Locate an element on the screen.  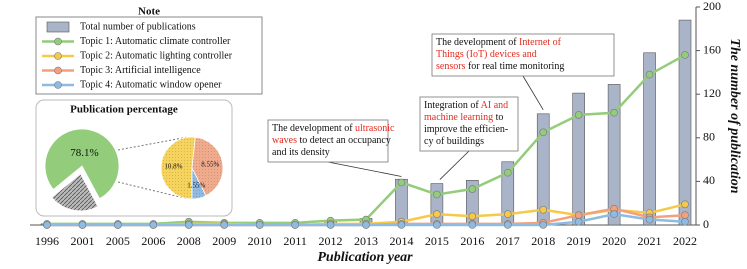
y-tick-label: 200 is located at coordinates (712, 6).